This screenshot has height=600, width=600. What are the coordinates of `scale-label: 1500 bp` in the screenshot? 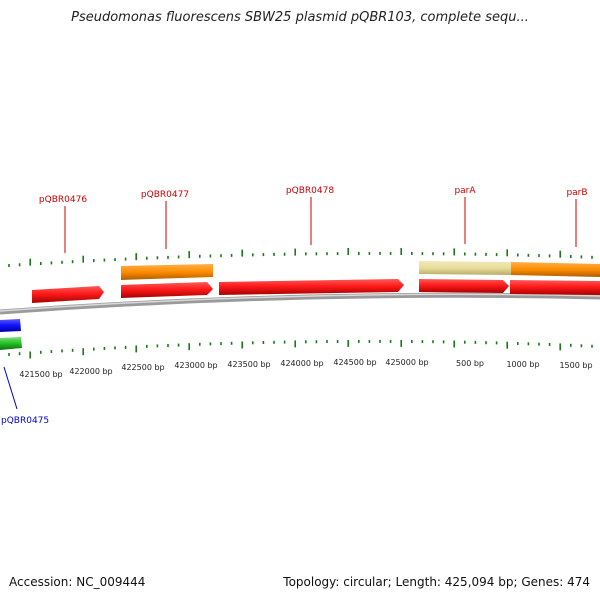 It's located at (575, 365).